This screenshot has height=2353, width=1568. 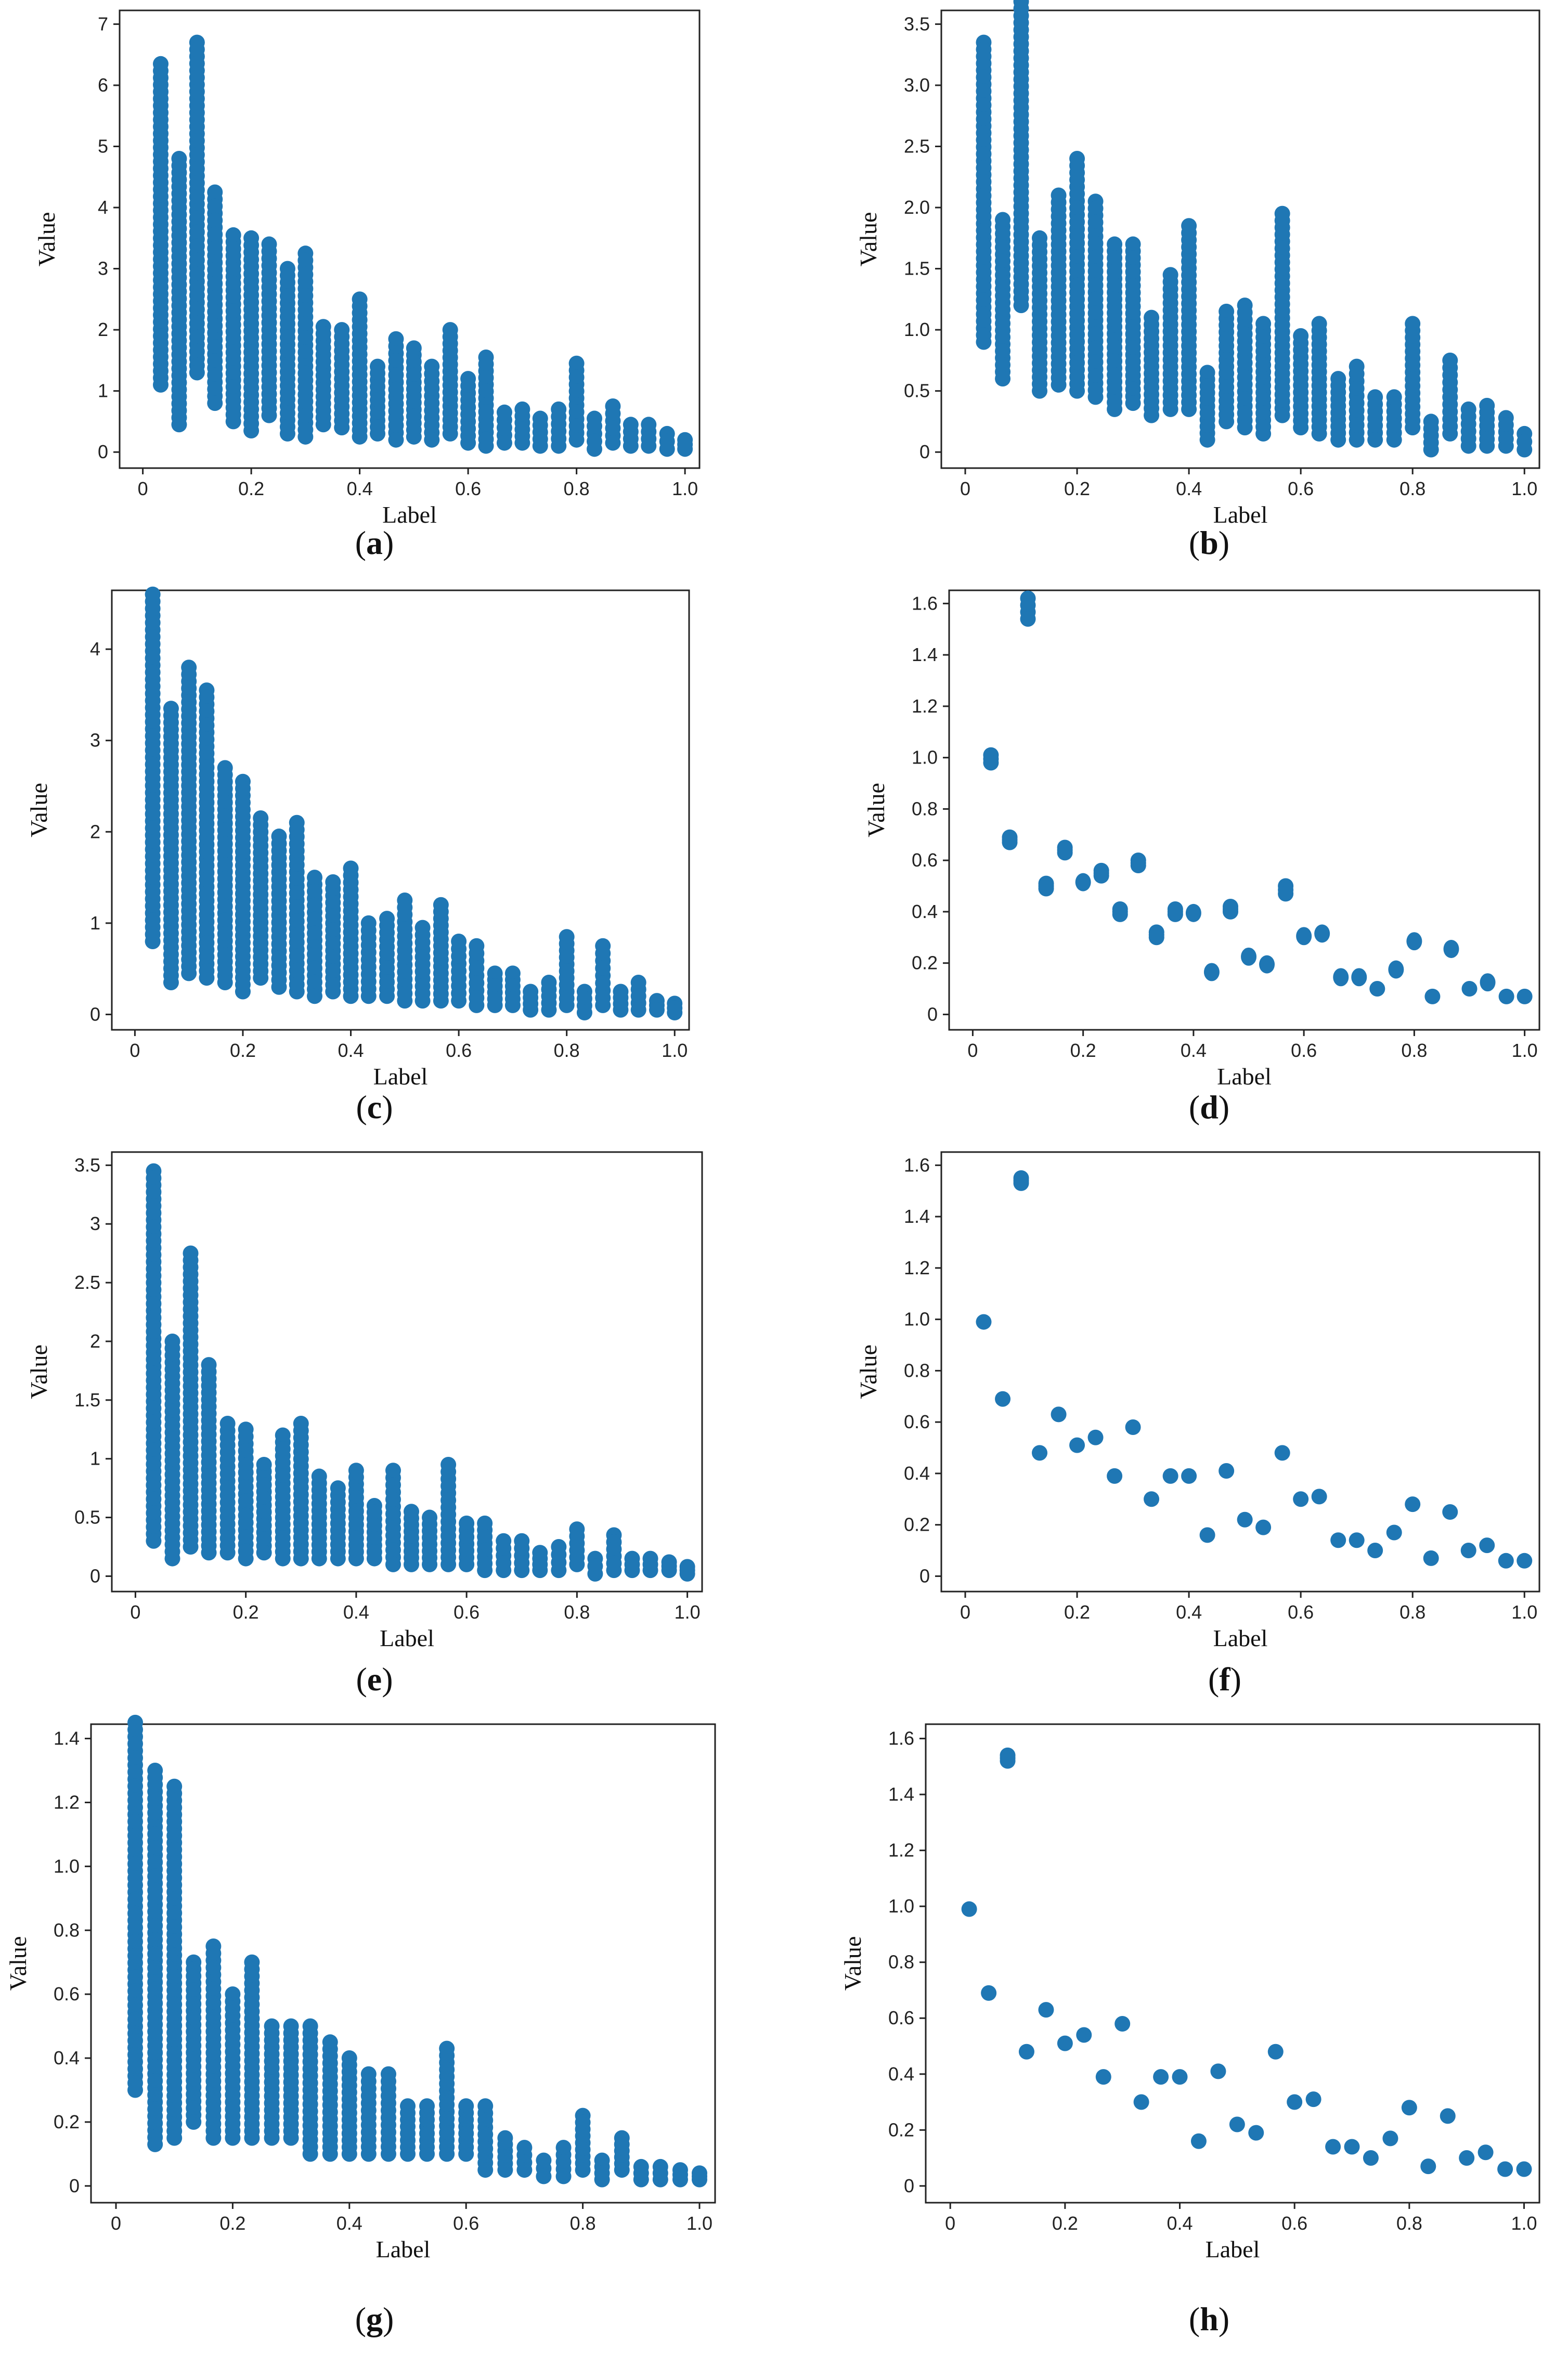 I want to click on panel-caption: (g), so click(x=375, y=2318).